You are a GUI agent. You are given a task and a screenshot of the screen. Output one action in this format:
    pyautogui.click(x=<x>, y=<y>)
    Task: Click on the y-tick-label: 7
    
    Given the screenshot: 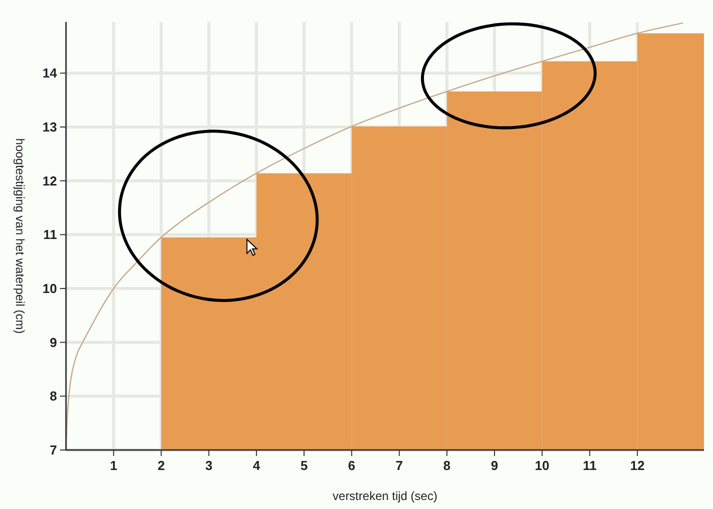 What is the action you would take?
    pyautogui.click(x=53, y=450)
    